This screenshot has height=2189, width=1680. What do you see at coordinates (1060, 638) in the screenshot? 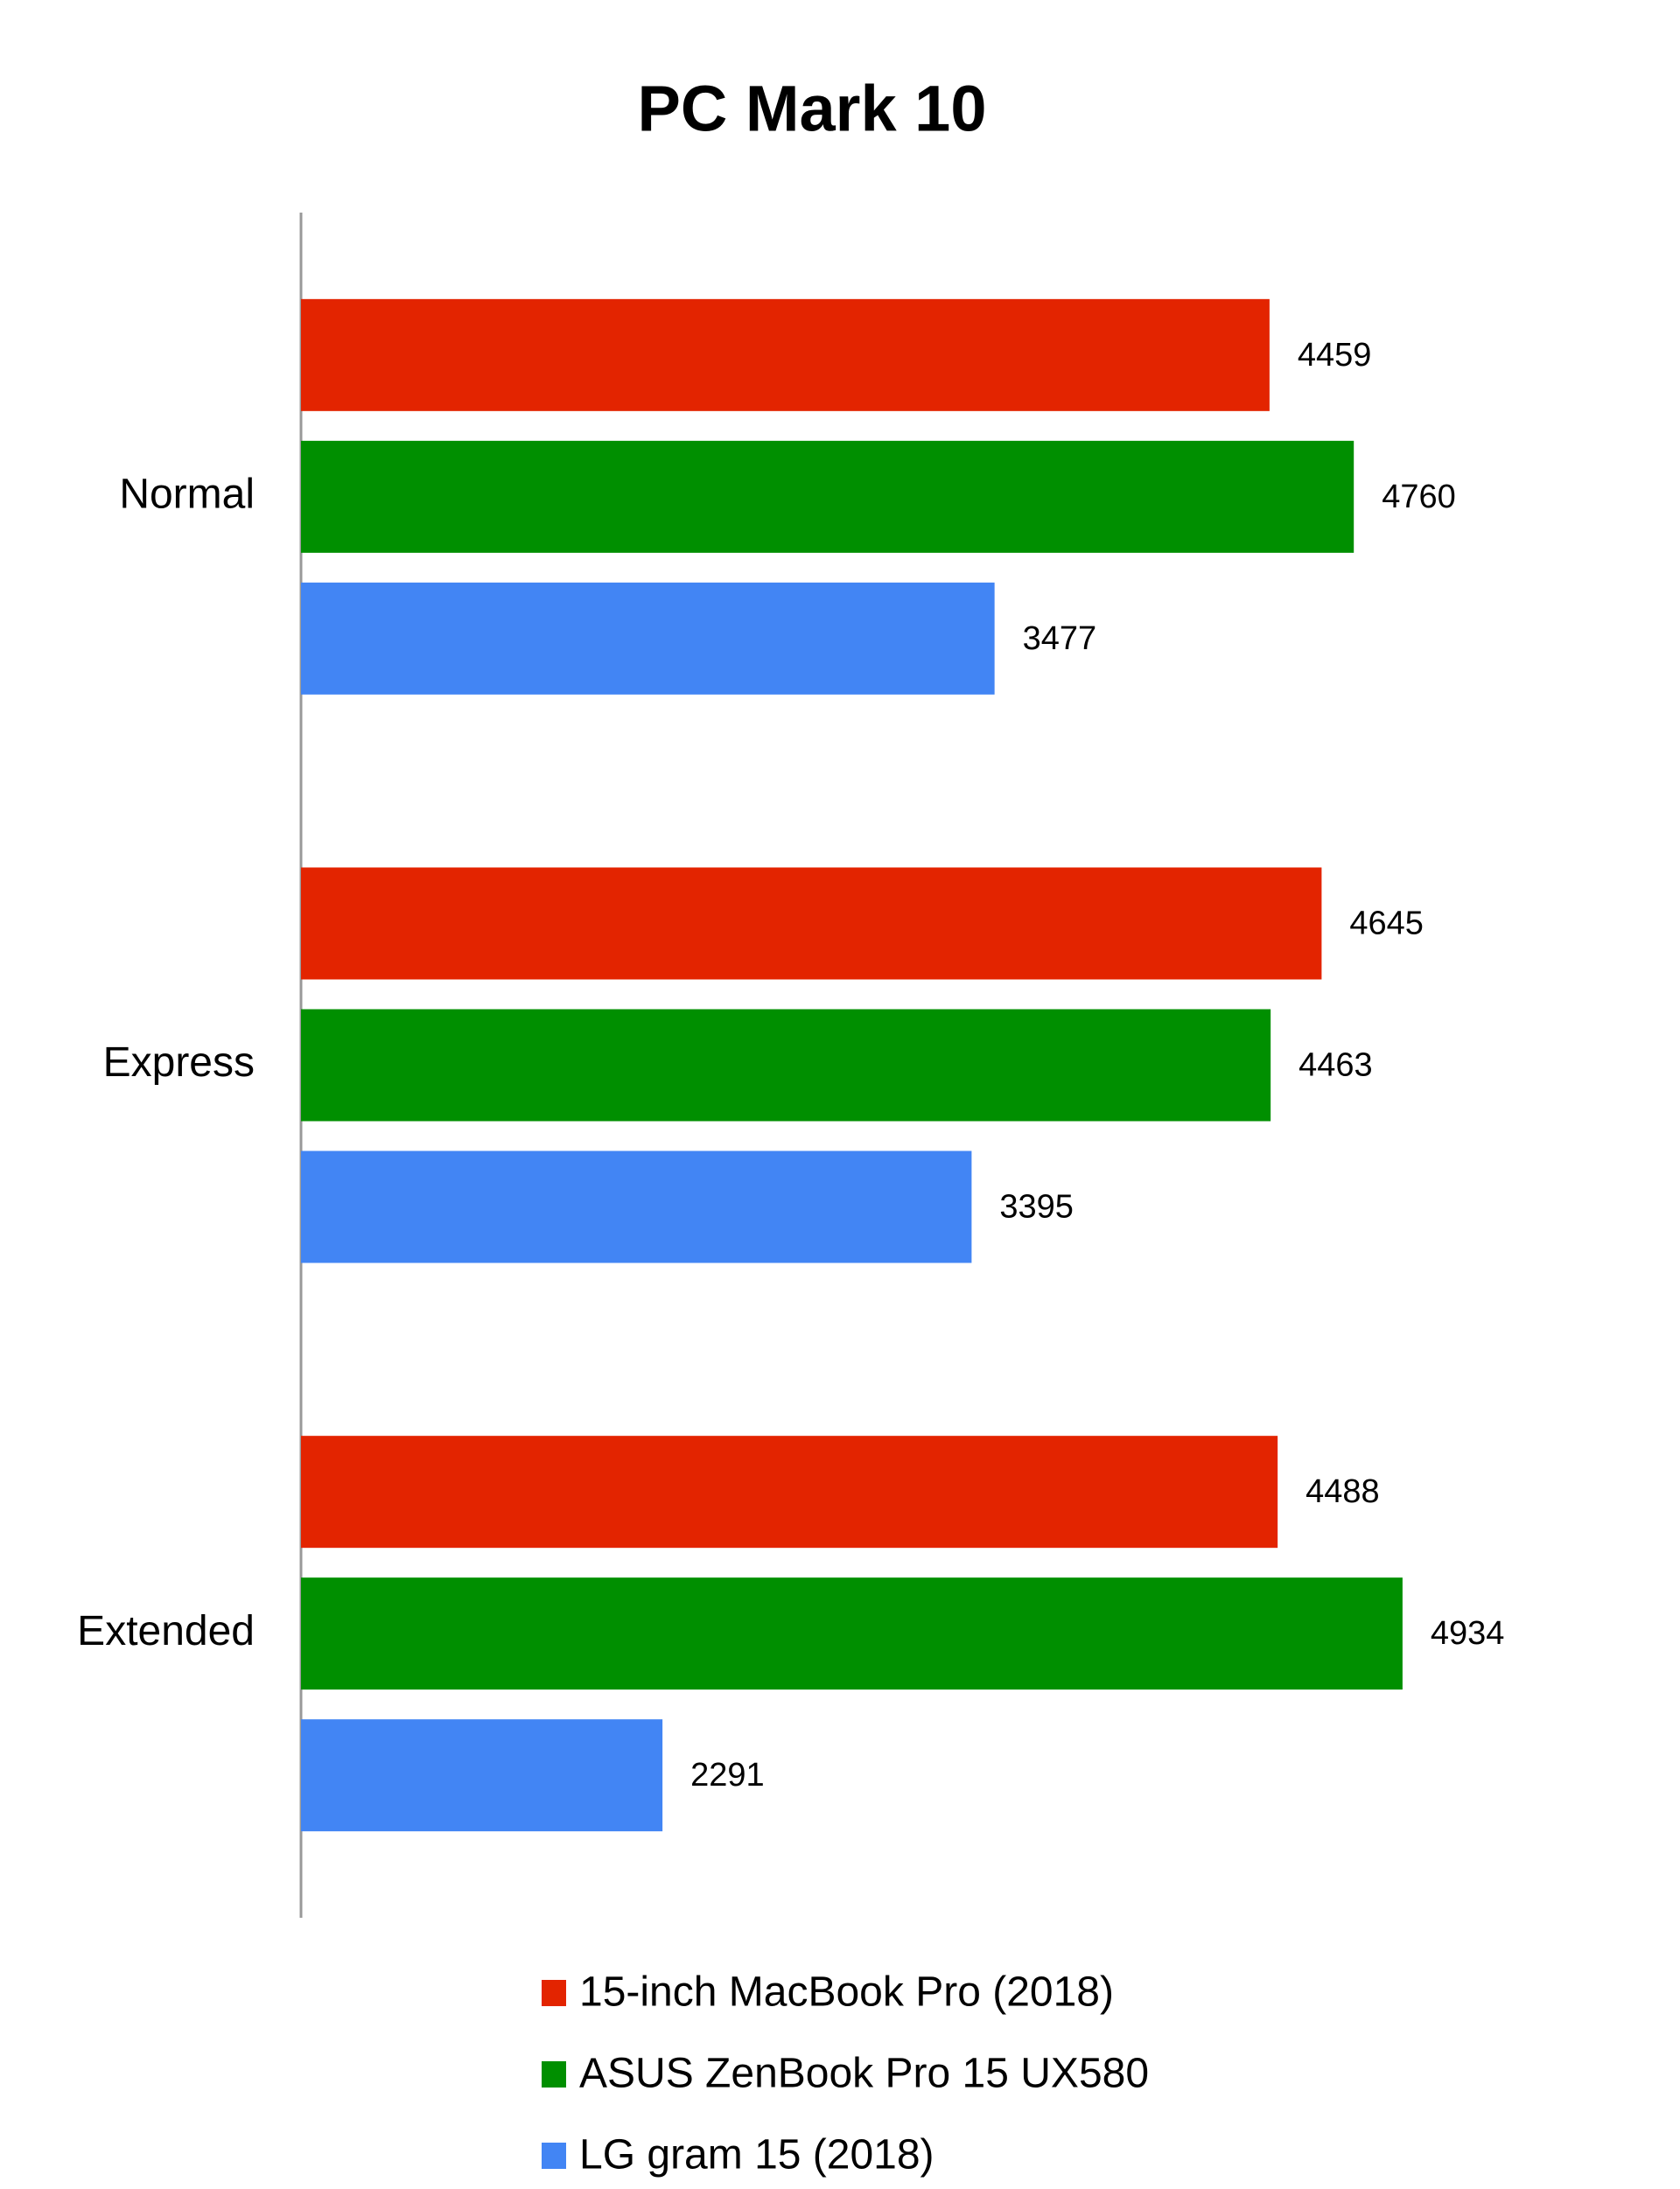
I see `value-label: 3477` at bounding box center [1060, 638].